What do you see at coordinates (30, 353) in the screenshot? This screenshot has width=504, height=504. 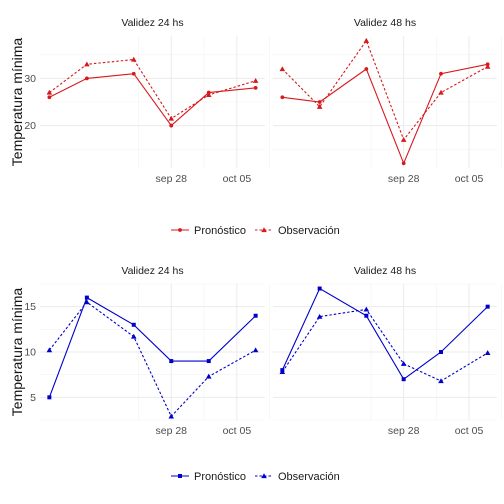 I see `y-tick-label: 10` at bounding box center [30, 353].